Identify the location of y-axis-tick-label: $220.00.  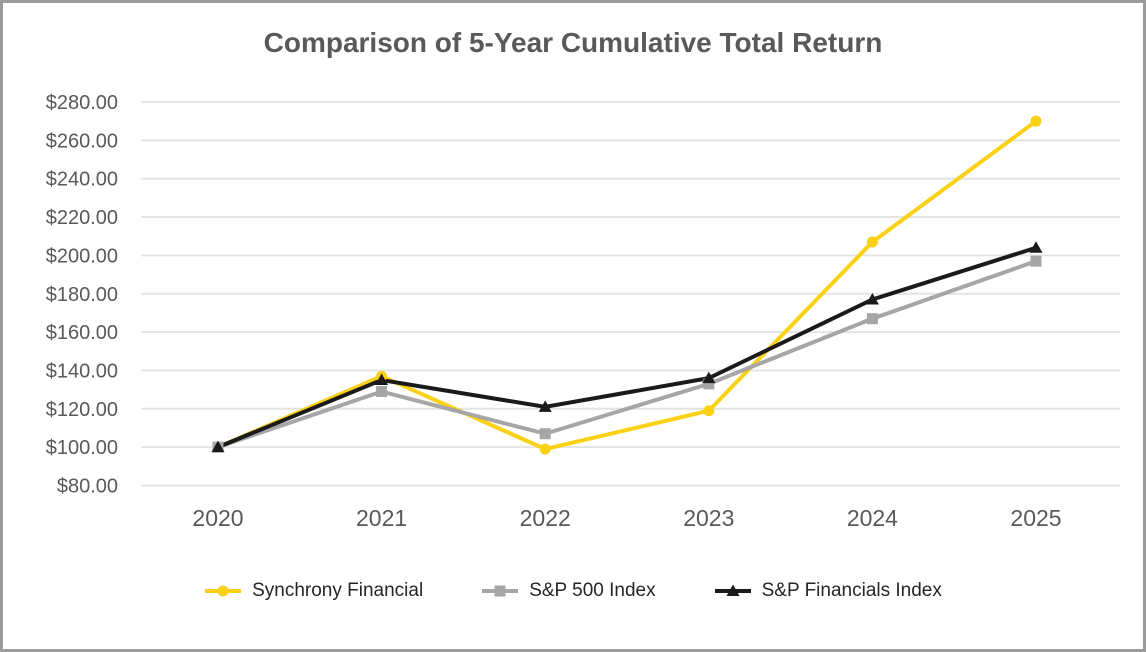
(82, 218).